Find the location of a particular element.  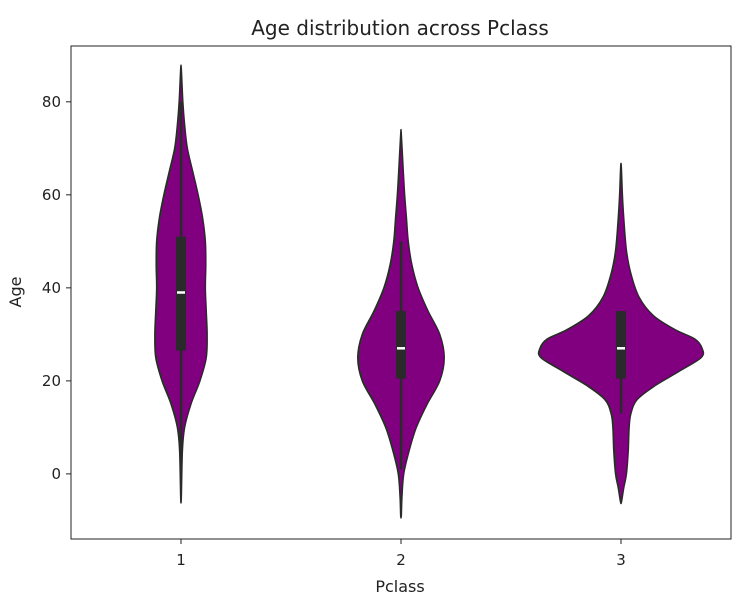

y-axis-label: Age is located at coordinates (15, 292).